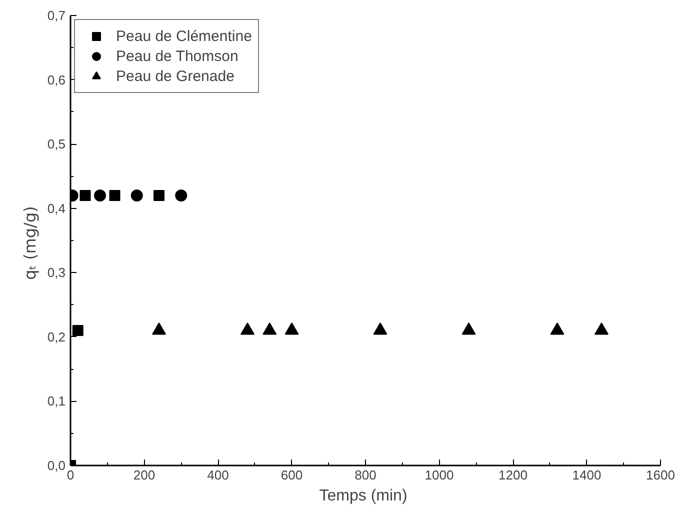 The width and height of the screenshot is (694, 529). What do you see at coordinates (56, 272) in the screenshot?
I see `y-tick-label: 0,3` at bounding box center [56, 272].